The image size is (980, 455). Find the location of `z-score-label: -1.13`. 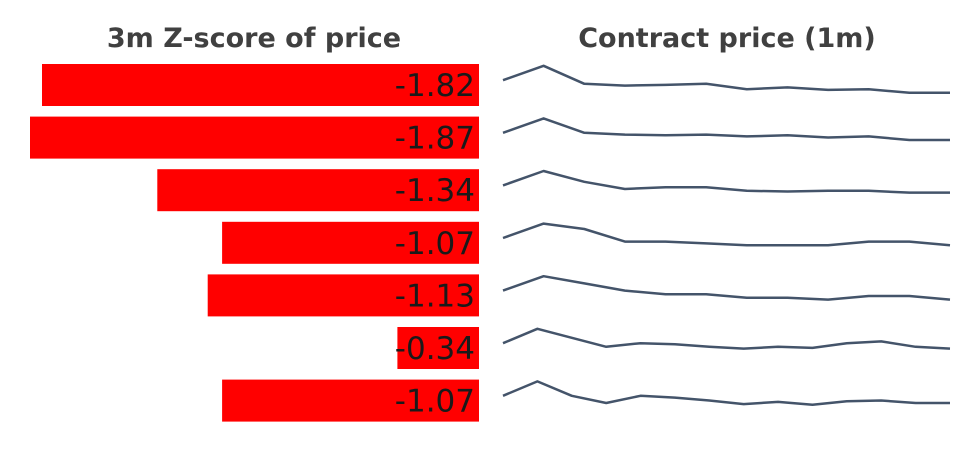

z-score-label: -1.13 is located at coordinates (435, 296).